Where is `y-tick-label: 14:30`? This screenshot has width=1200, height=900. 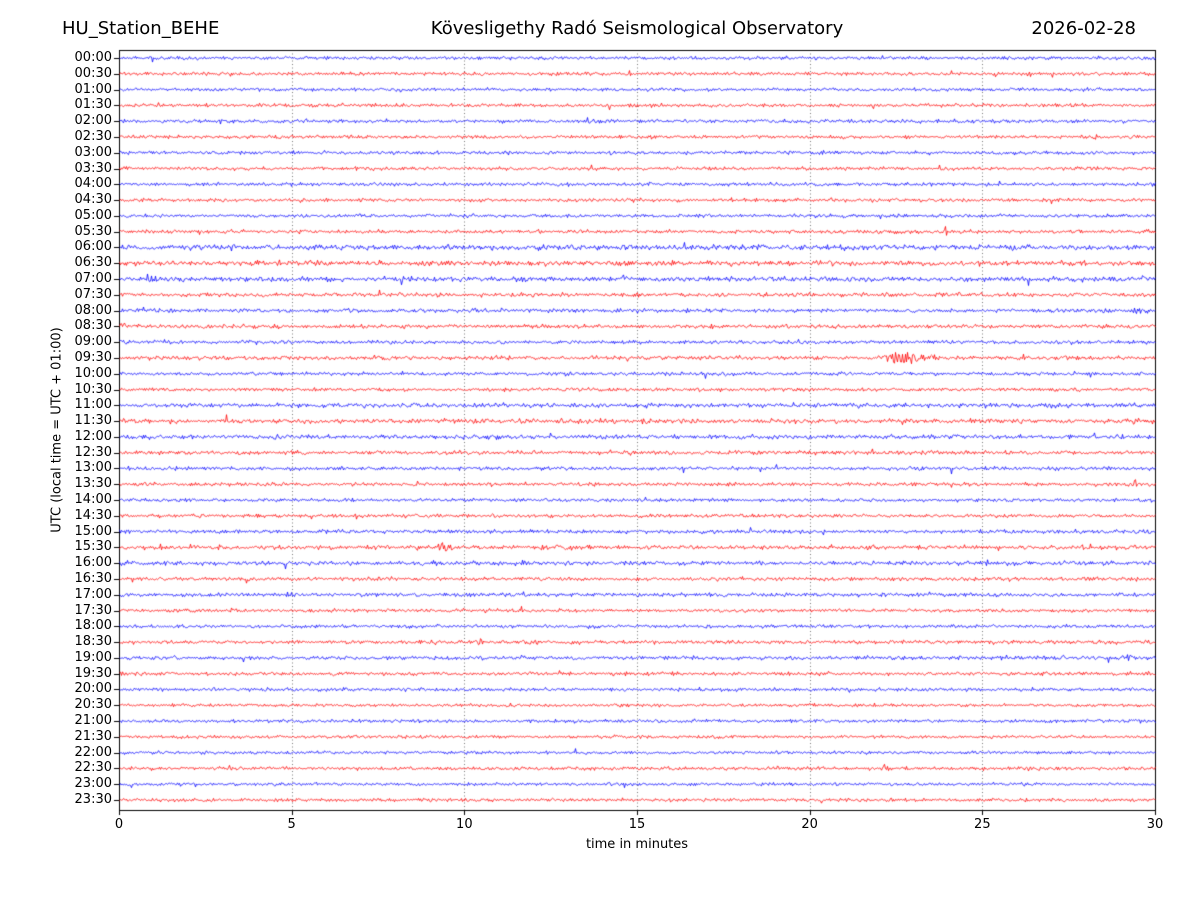
y-tick-label: 14:30 is located at coordinates (93, 515).